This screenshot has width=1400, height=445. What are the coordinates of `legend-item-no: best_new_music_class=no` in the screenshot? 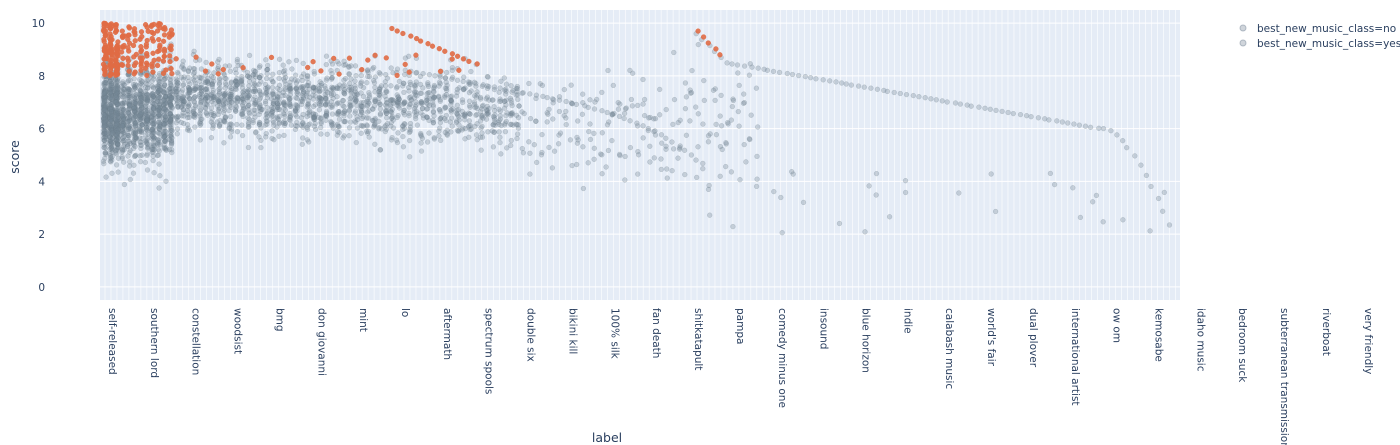 It's located at (1317, 29).